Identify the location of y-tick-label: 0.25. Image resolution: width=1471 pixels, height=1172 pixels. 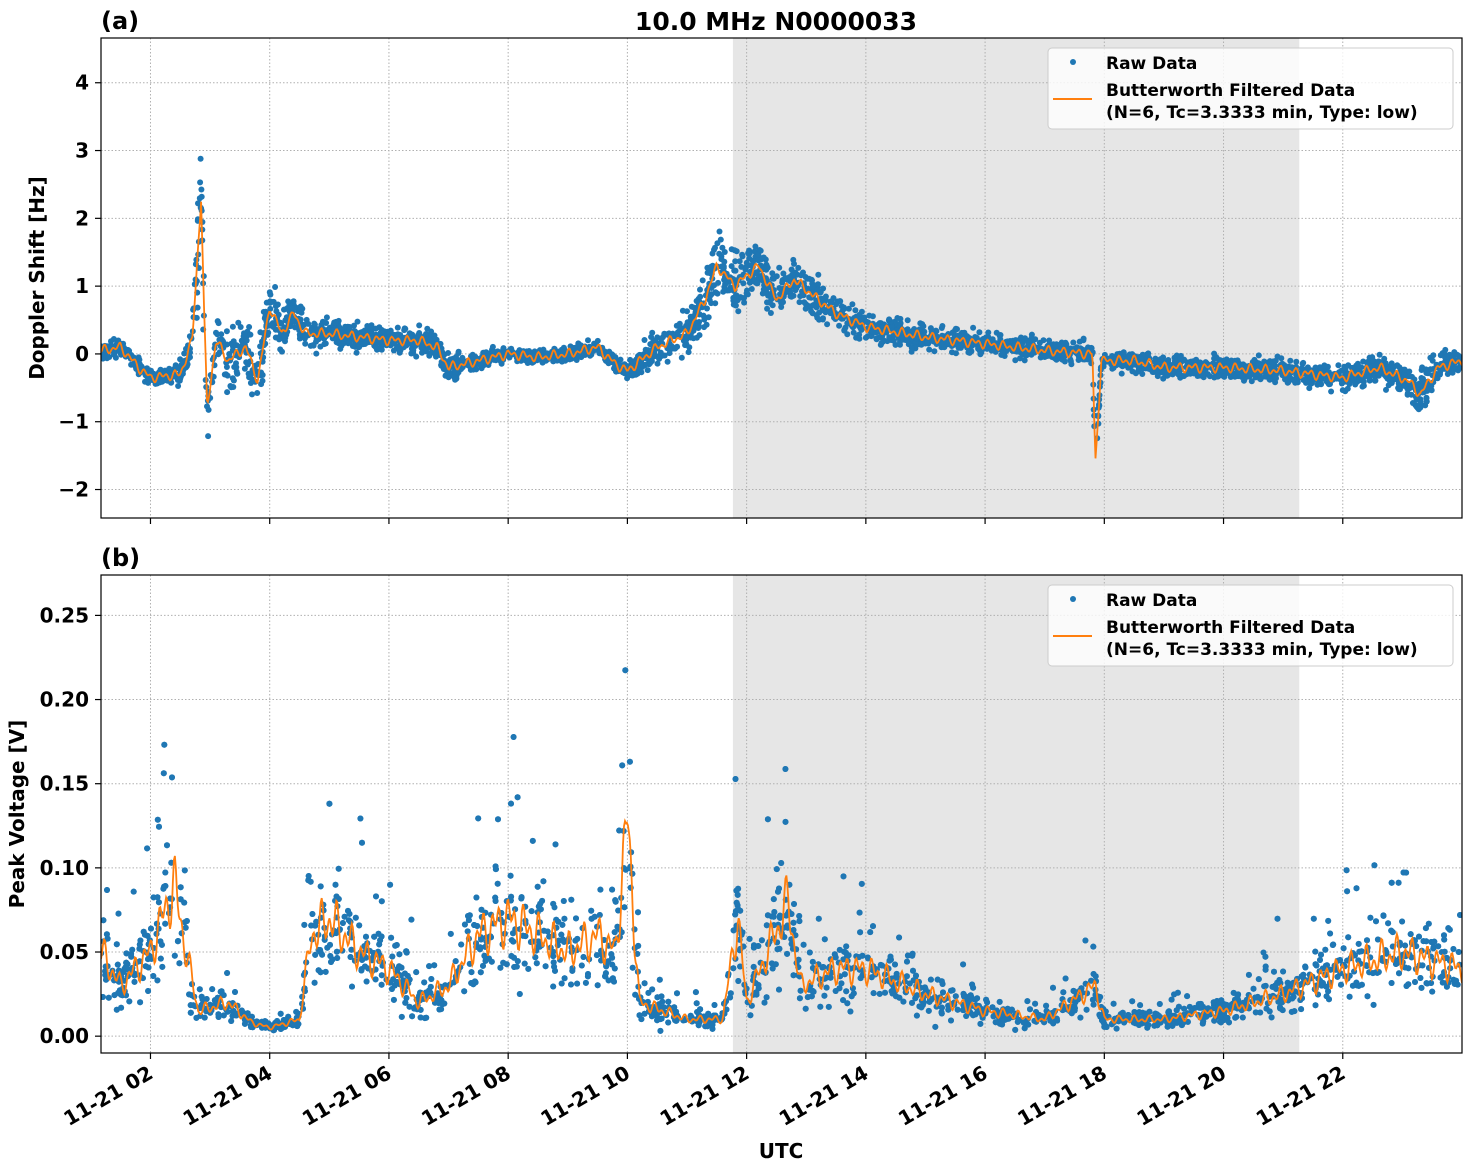
(64, 615).